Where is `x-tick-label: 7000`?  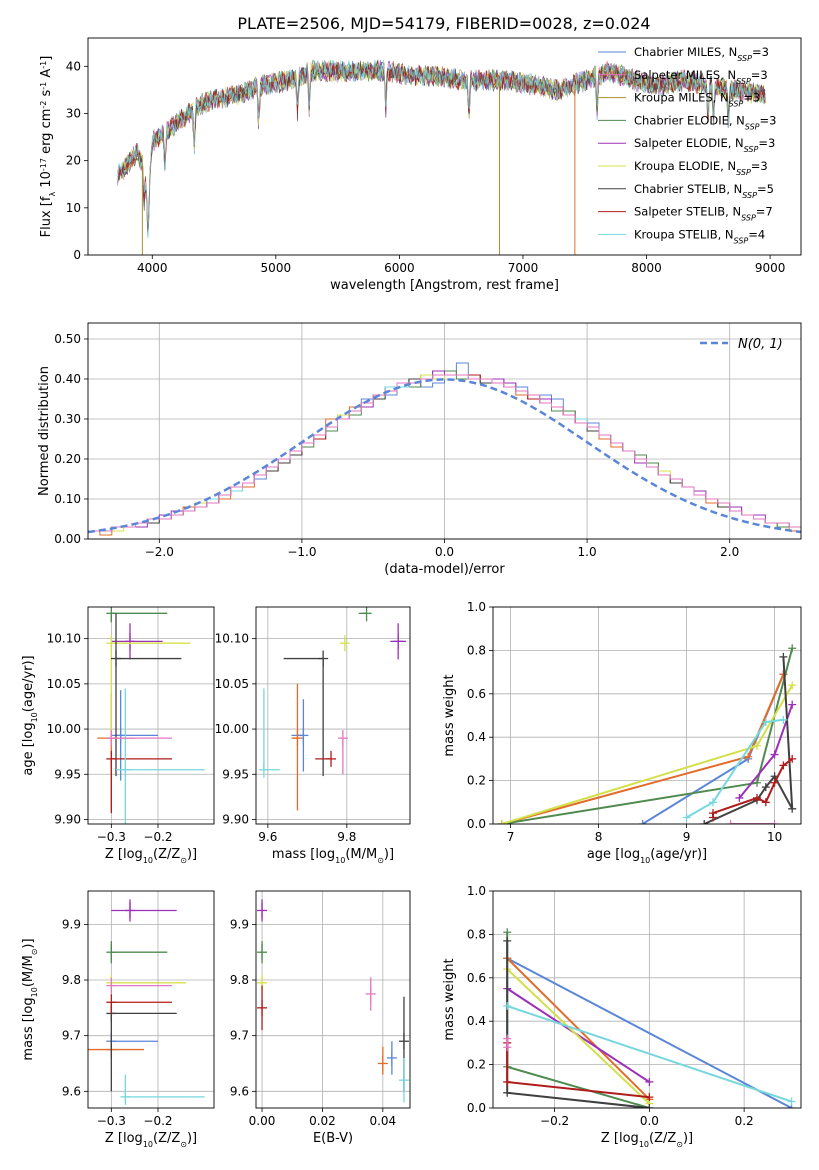
x-tick-label: 7000 is located at coordinates (523, 268).